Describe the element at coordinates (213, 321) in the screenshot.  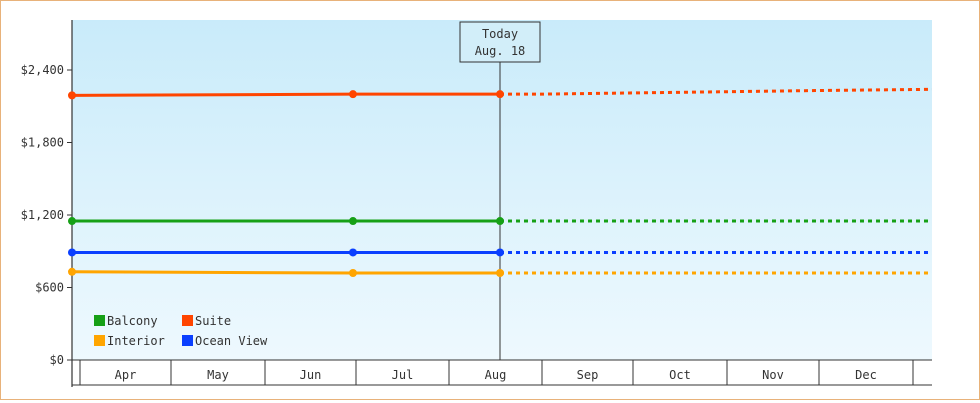
I see `legend-label-suite: Suite` at that location.